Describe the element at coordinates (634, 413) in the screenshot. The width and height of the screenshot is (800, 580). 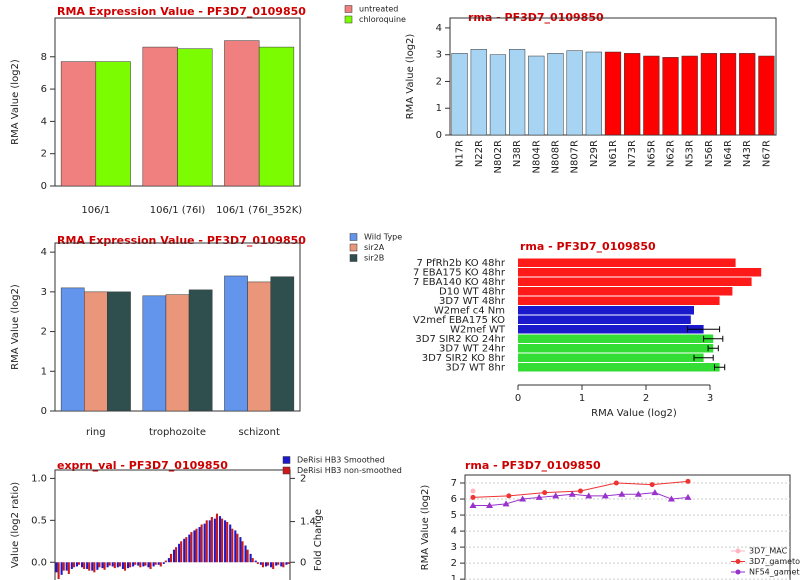
I see `x-axis-label: RMA Value (log2)` at that location.